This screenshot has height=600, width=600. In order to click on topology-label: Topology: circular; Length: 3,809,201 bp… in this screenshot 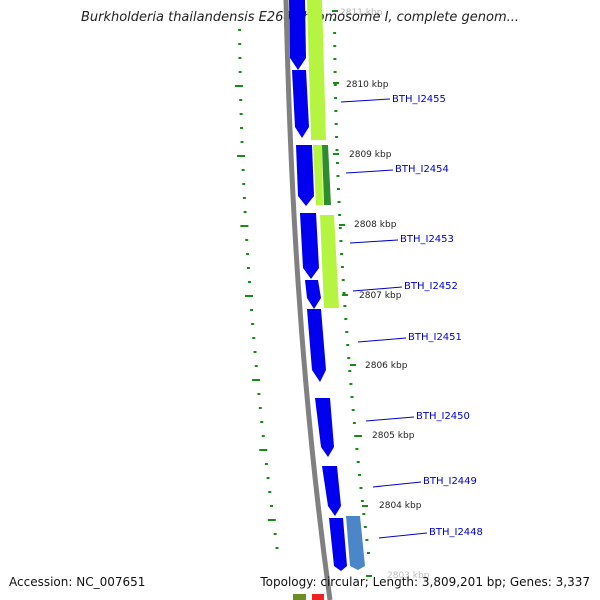, I will do `click(425, 582)`.